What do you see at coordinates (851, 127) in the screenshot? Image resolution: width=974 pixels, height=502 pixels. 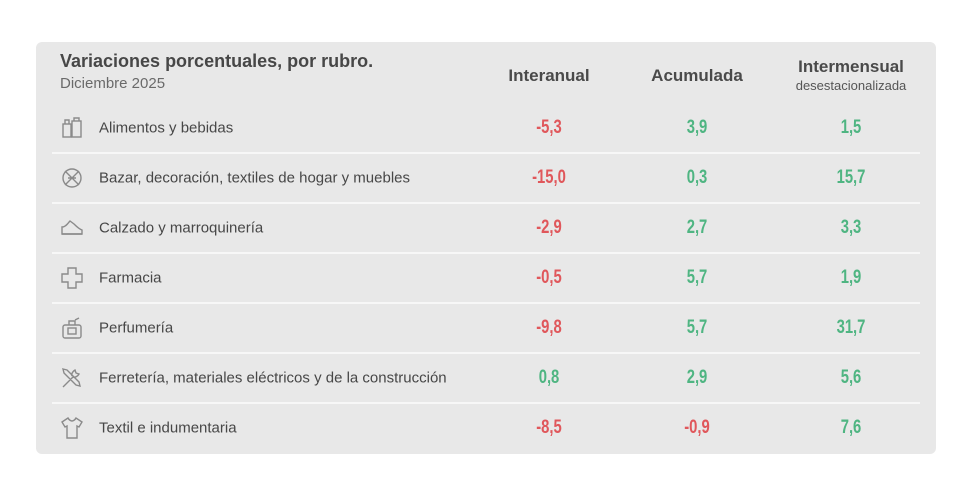 I see `value-cell: 1,5` at bounding box center [851, 127].